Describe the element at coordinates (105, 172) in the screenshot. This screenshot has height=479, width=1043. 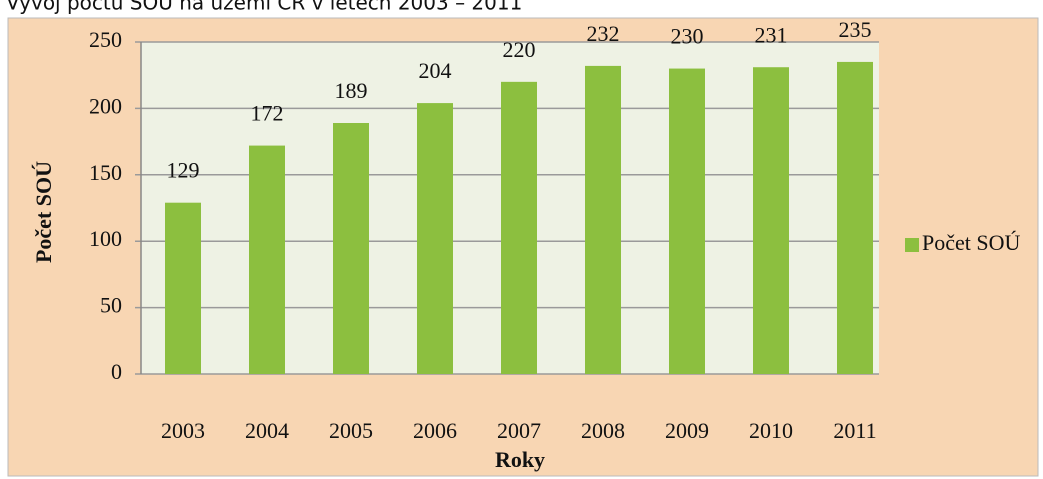
I see `y-tick-label: 150` at that location.